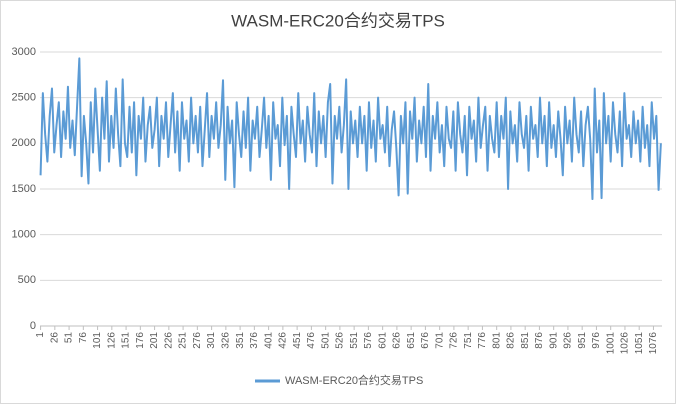 The height and width of the screenshot is (404, 676). What do you see at coordinates (553, 340) in the screenshot?
I see `x-tick-label: 901` at bounding box center [553, 340].